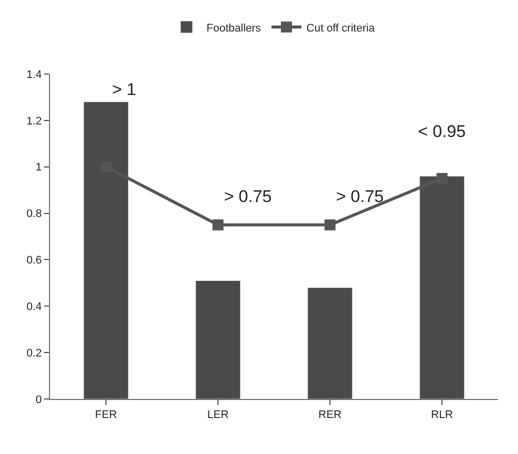 The image size is (518, 454). I want to click on x-tick-label: RER, so click(330, 415).